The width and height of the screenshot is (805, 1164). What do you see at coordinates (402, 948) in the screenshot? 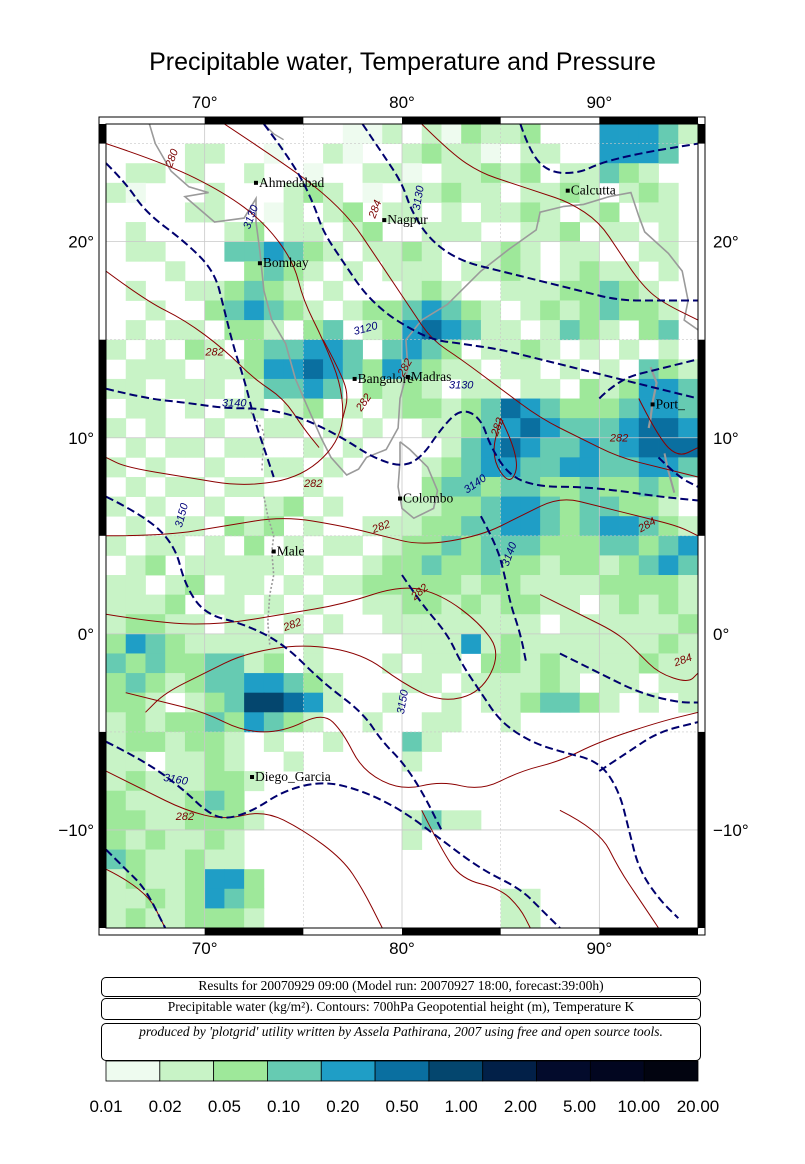
I see `bottom-lon-label: 80°` at bounding box center [402, 948].